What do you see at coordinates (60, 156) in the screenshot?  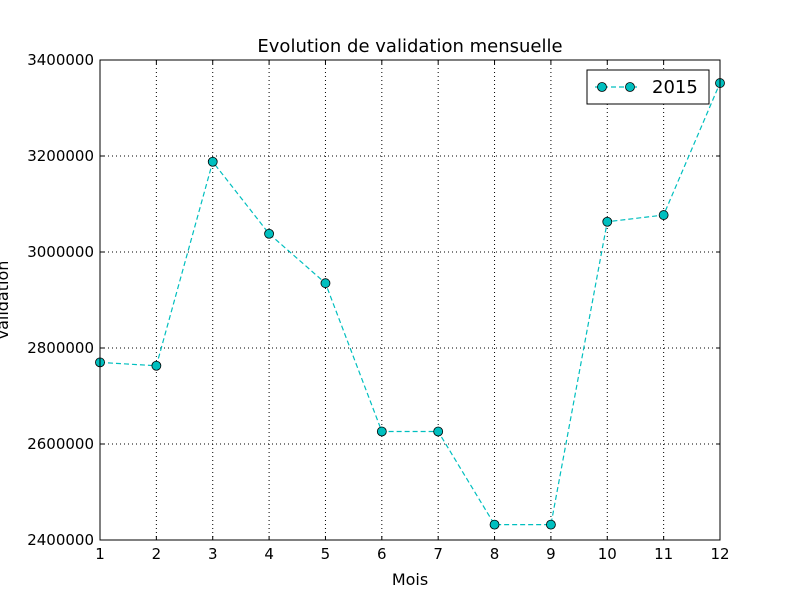 I see `y-tick-label: 3200000` at bounding box center [60, 156].